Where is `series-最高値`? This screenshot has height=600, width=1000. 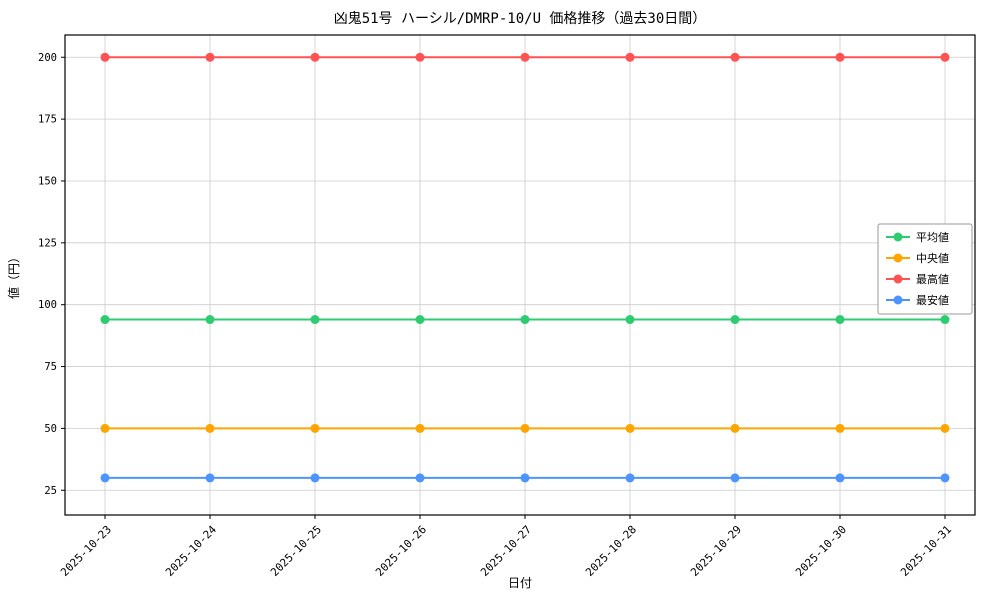 series-最高値 is located at coordinates (525, 57).